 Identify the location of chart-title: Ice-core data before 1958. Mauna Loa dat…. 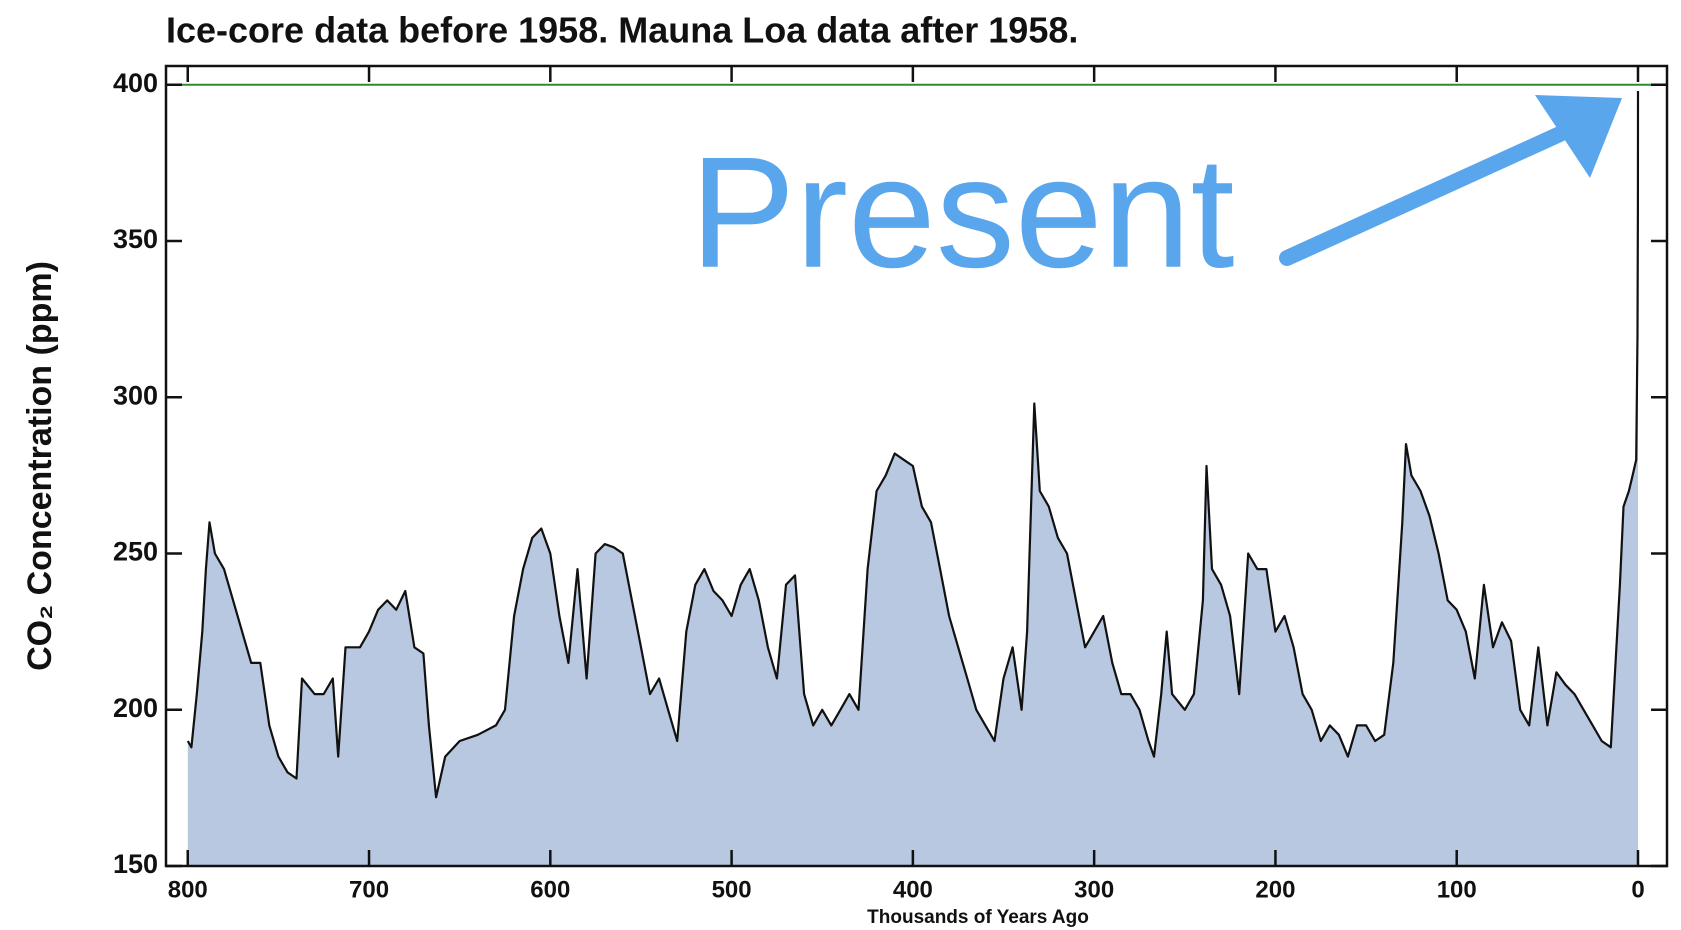
(622, 30).